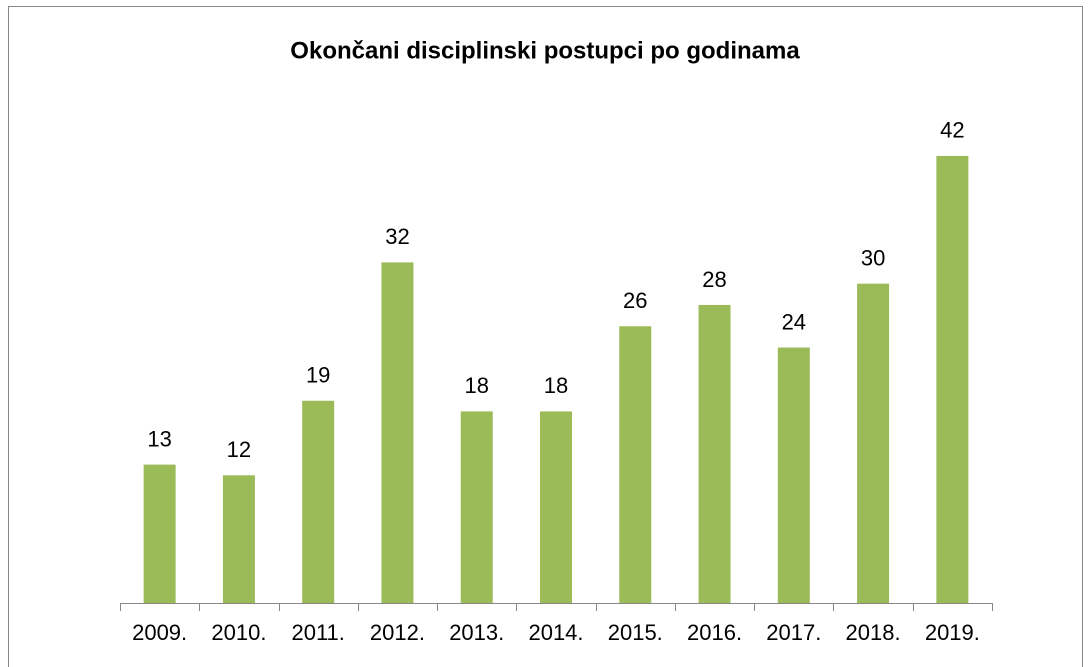  What do you see at coordinates (793, 632) in the screenshot?
I see `x-tick-label: 2017.` at bounding box center [793, 632].